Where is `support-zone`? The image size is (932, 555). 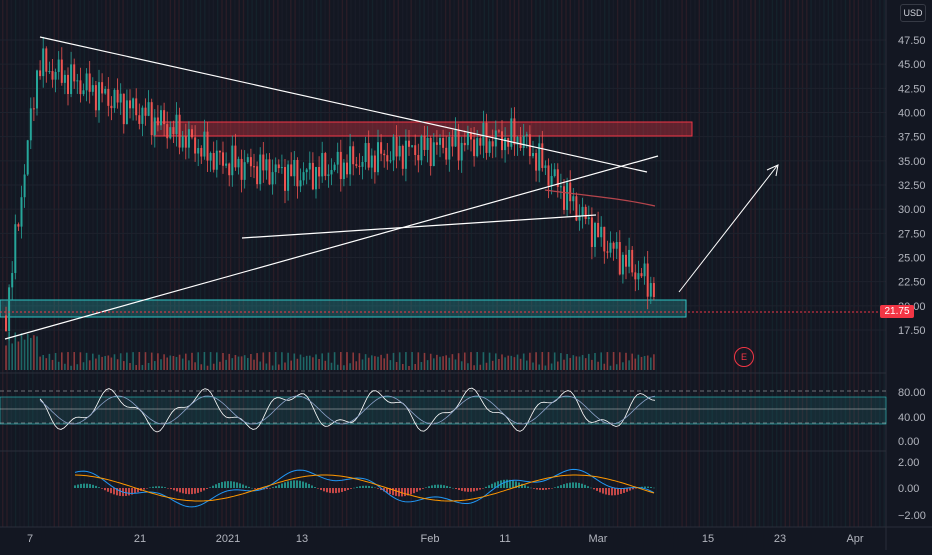 support-zone is located at coordinates (343, 308).